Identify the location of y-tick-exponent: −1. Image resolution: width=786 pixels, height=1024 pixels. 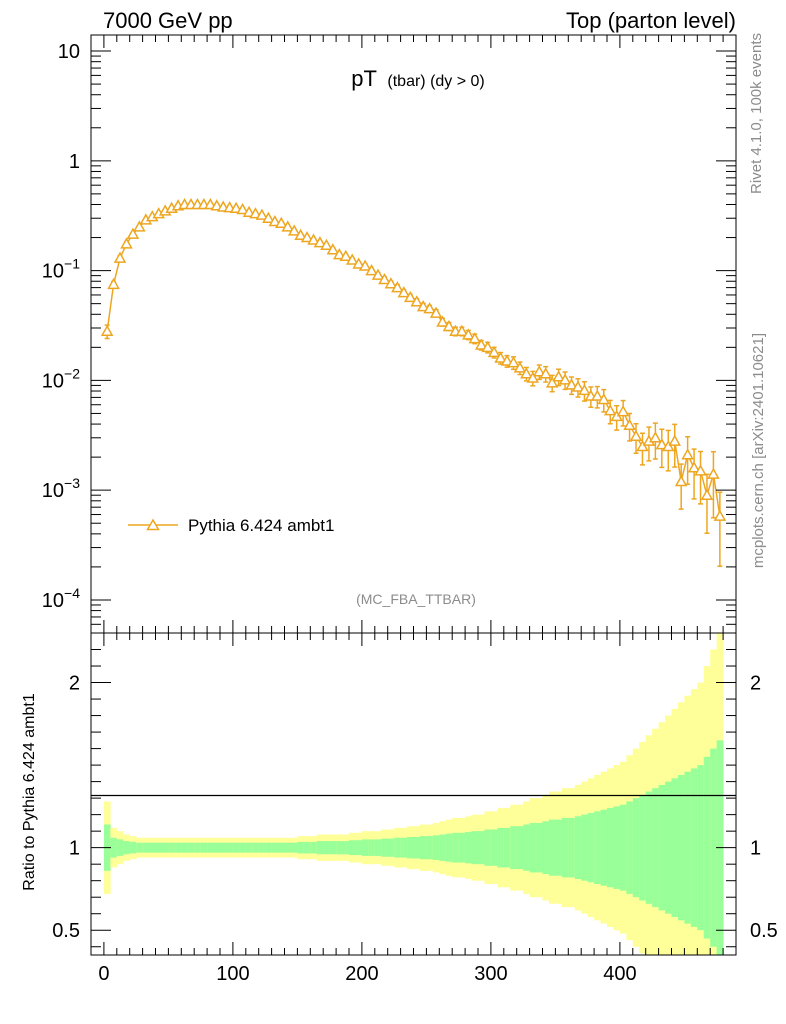
(72, 264).